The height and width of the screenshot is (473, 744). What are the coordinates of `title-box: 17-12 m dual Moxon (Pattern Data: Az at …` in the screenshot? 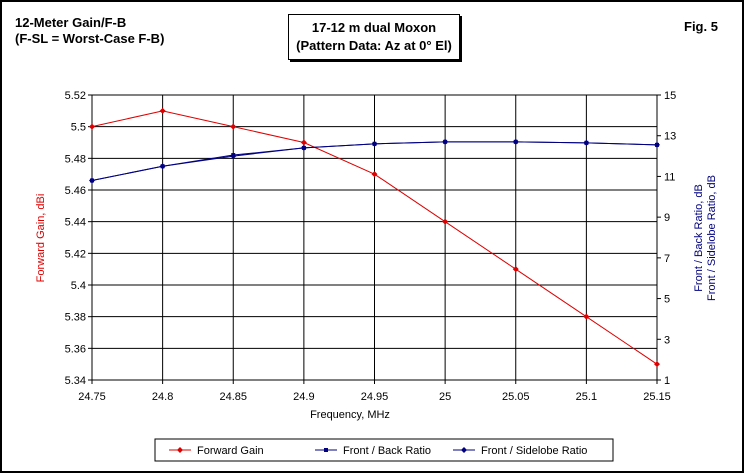 It's located at (374, 37).